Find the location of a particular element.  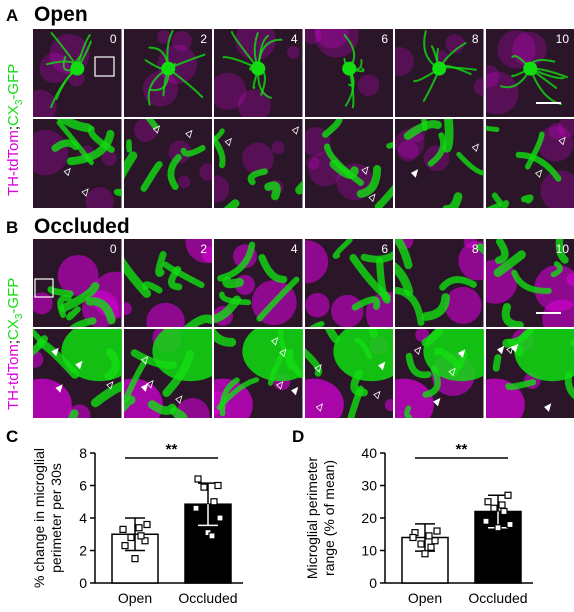

rowA1-tile: 2 is located at coordinates (167, 73).